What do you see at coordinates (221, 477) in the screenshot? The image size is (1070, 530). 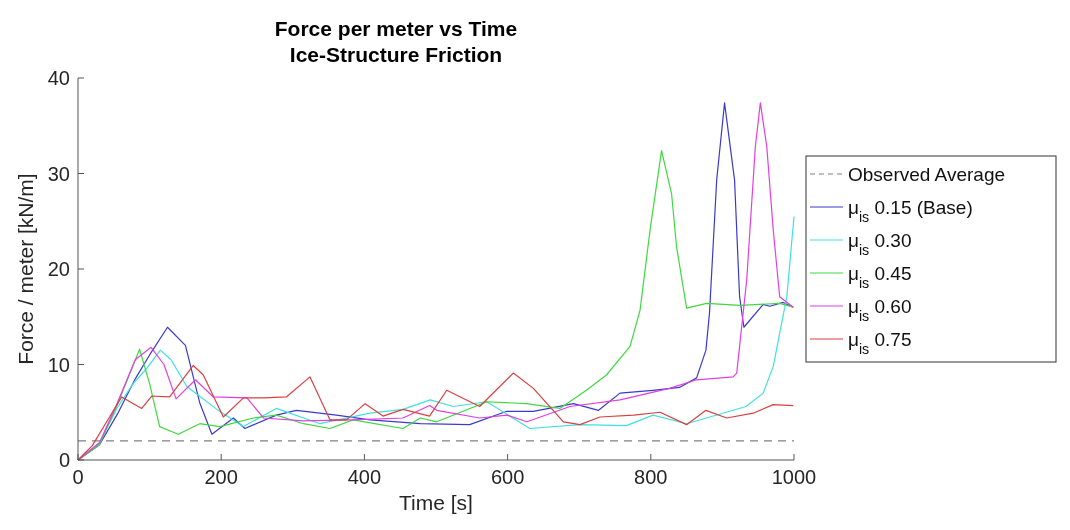 I see `x-tick-label: 200` at bounding box center [221, 477].